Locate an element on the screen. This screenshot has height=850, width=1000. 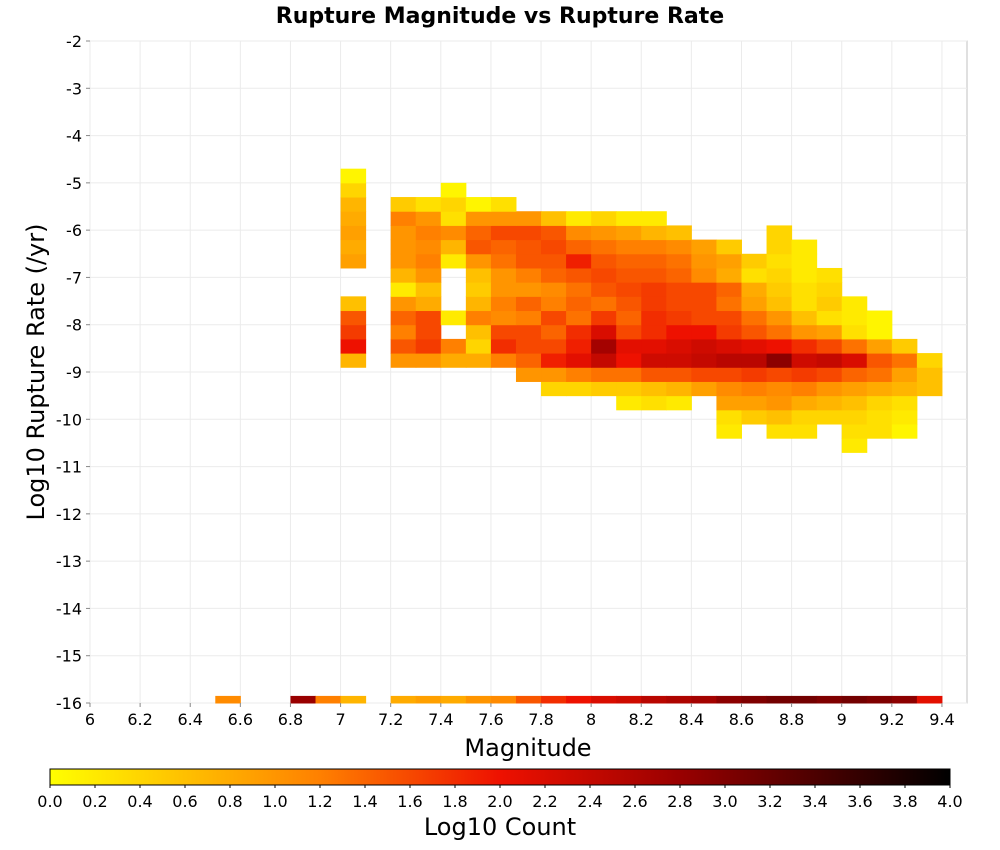
x-tick-label: 6.6 is located at coordinates (240, 719).